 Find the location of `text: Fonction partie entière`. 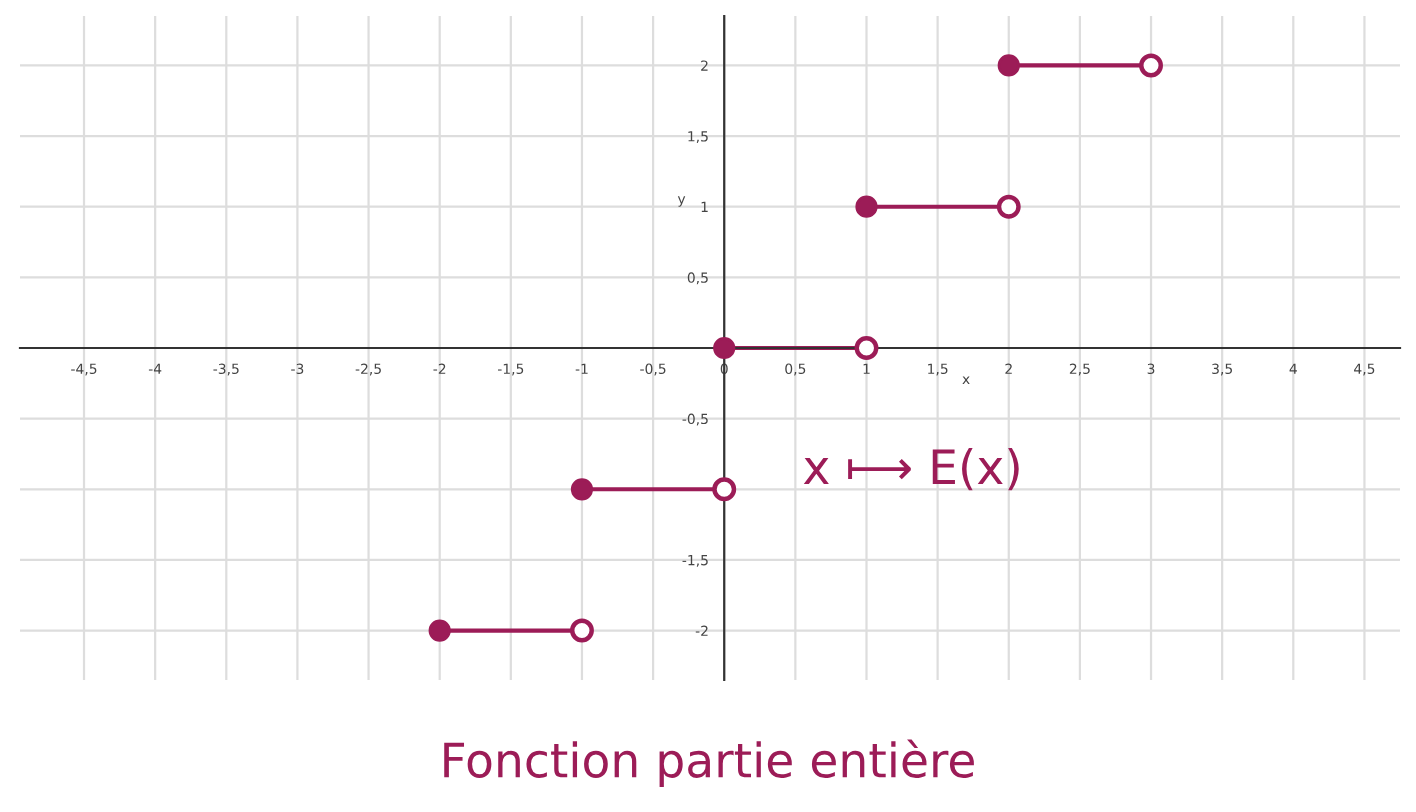

text: Fonction partie entière is located at coordinates (709, 763).